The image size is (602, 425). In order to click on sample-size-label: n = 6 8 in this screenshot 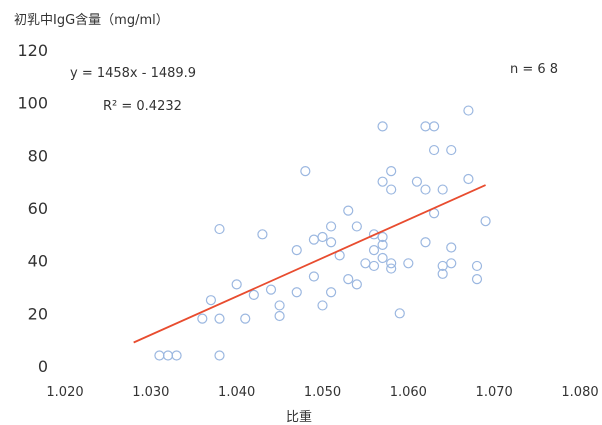, I will do `click(534, 69)`.